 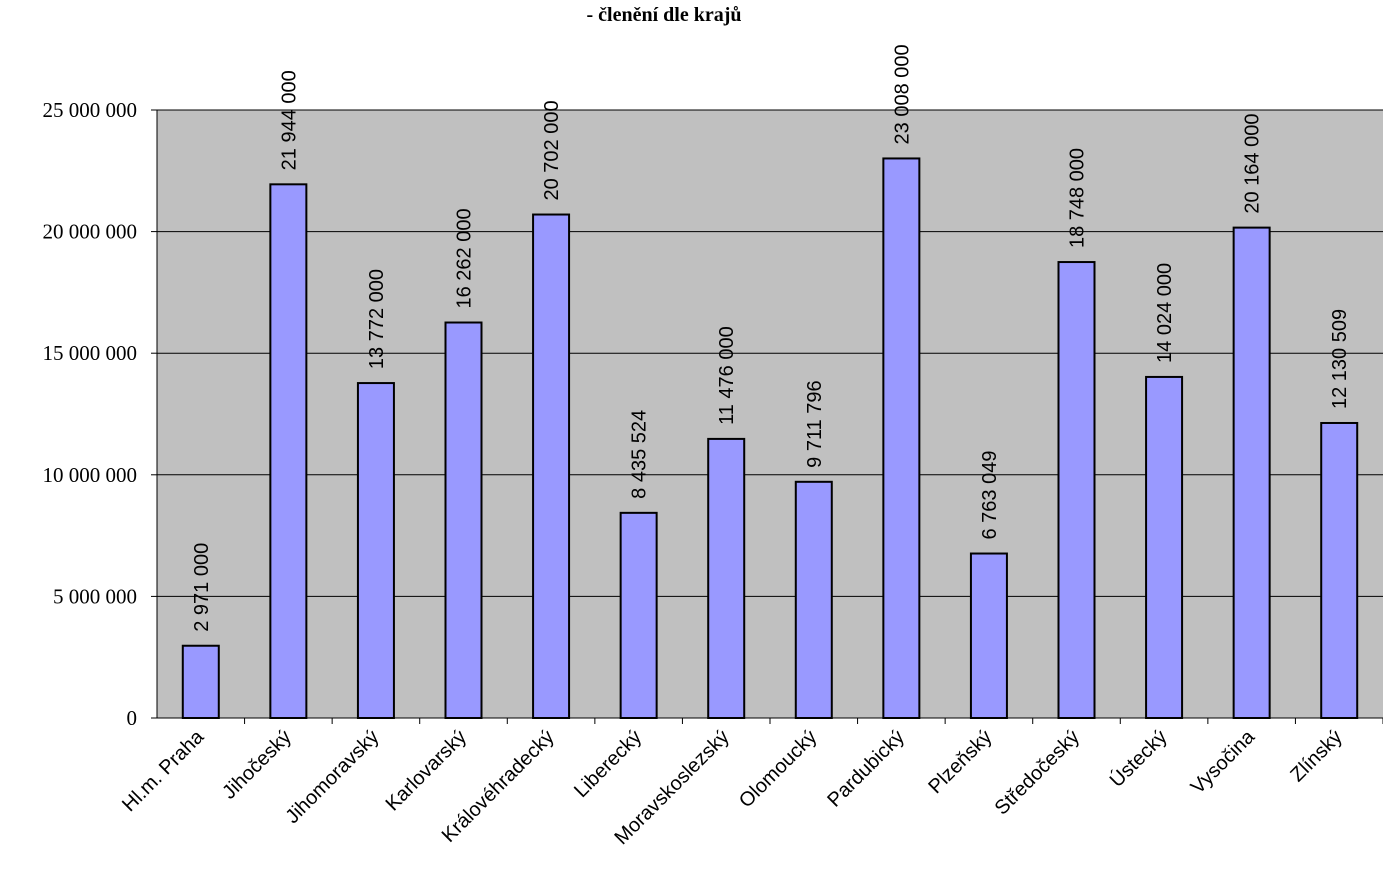 I want to click on y-tick-label: 0, so click(x=132, y=718).